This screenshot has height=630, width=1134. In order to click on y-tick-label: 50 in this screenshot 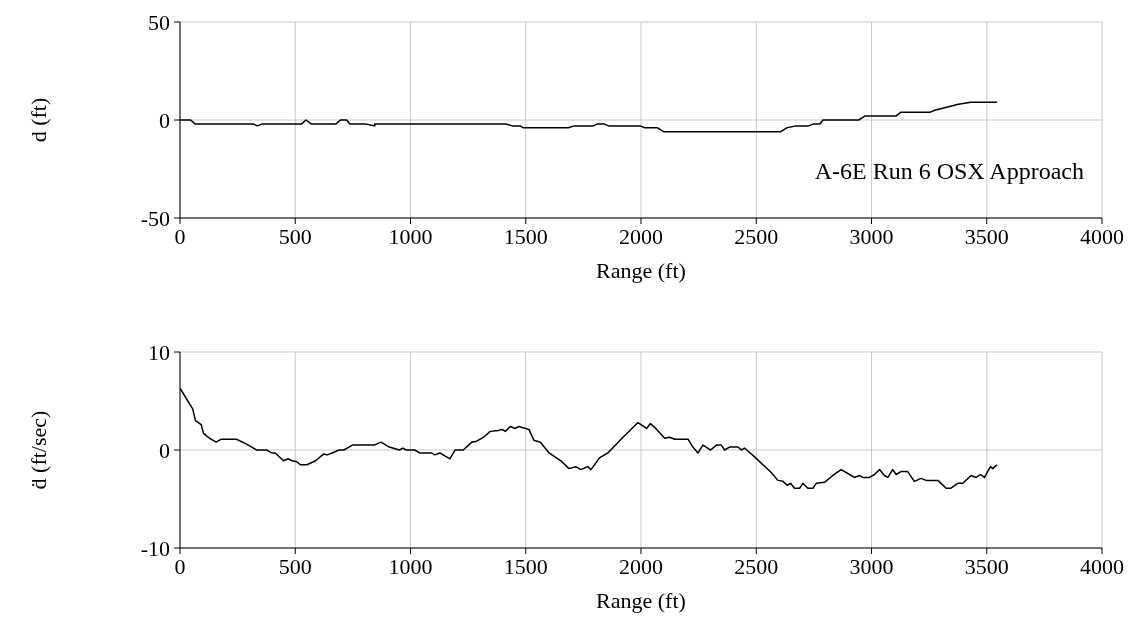, I will do `click(159, 22)`.